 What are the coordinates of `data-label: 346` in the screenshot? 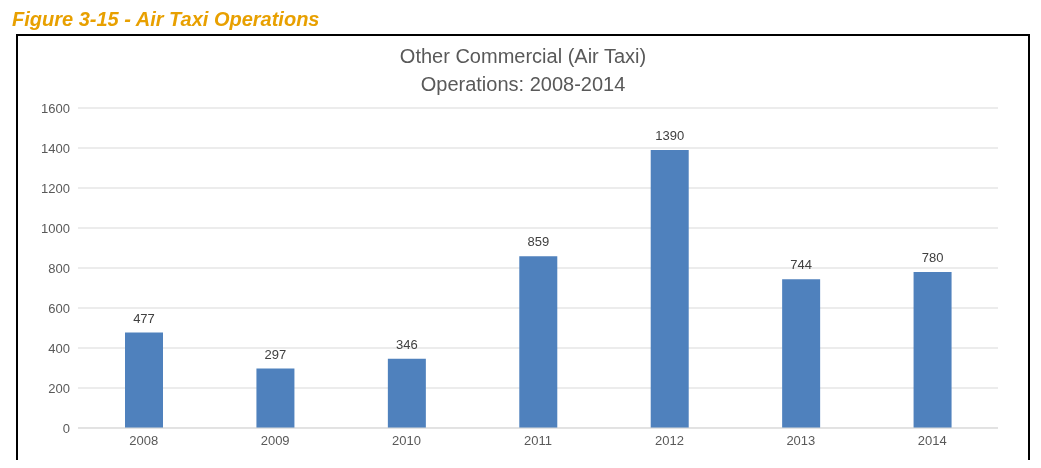 It's located at (407, 344).